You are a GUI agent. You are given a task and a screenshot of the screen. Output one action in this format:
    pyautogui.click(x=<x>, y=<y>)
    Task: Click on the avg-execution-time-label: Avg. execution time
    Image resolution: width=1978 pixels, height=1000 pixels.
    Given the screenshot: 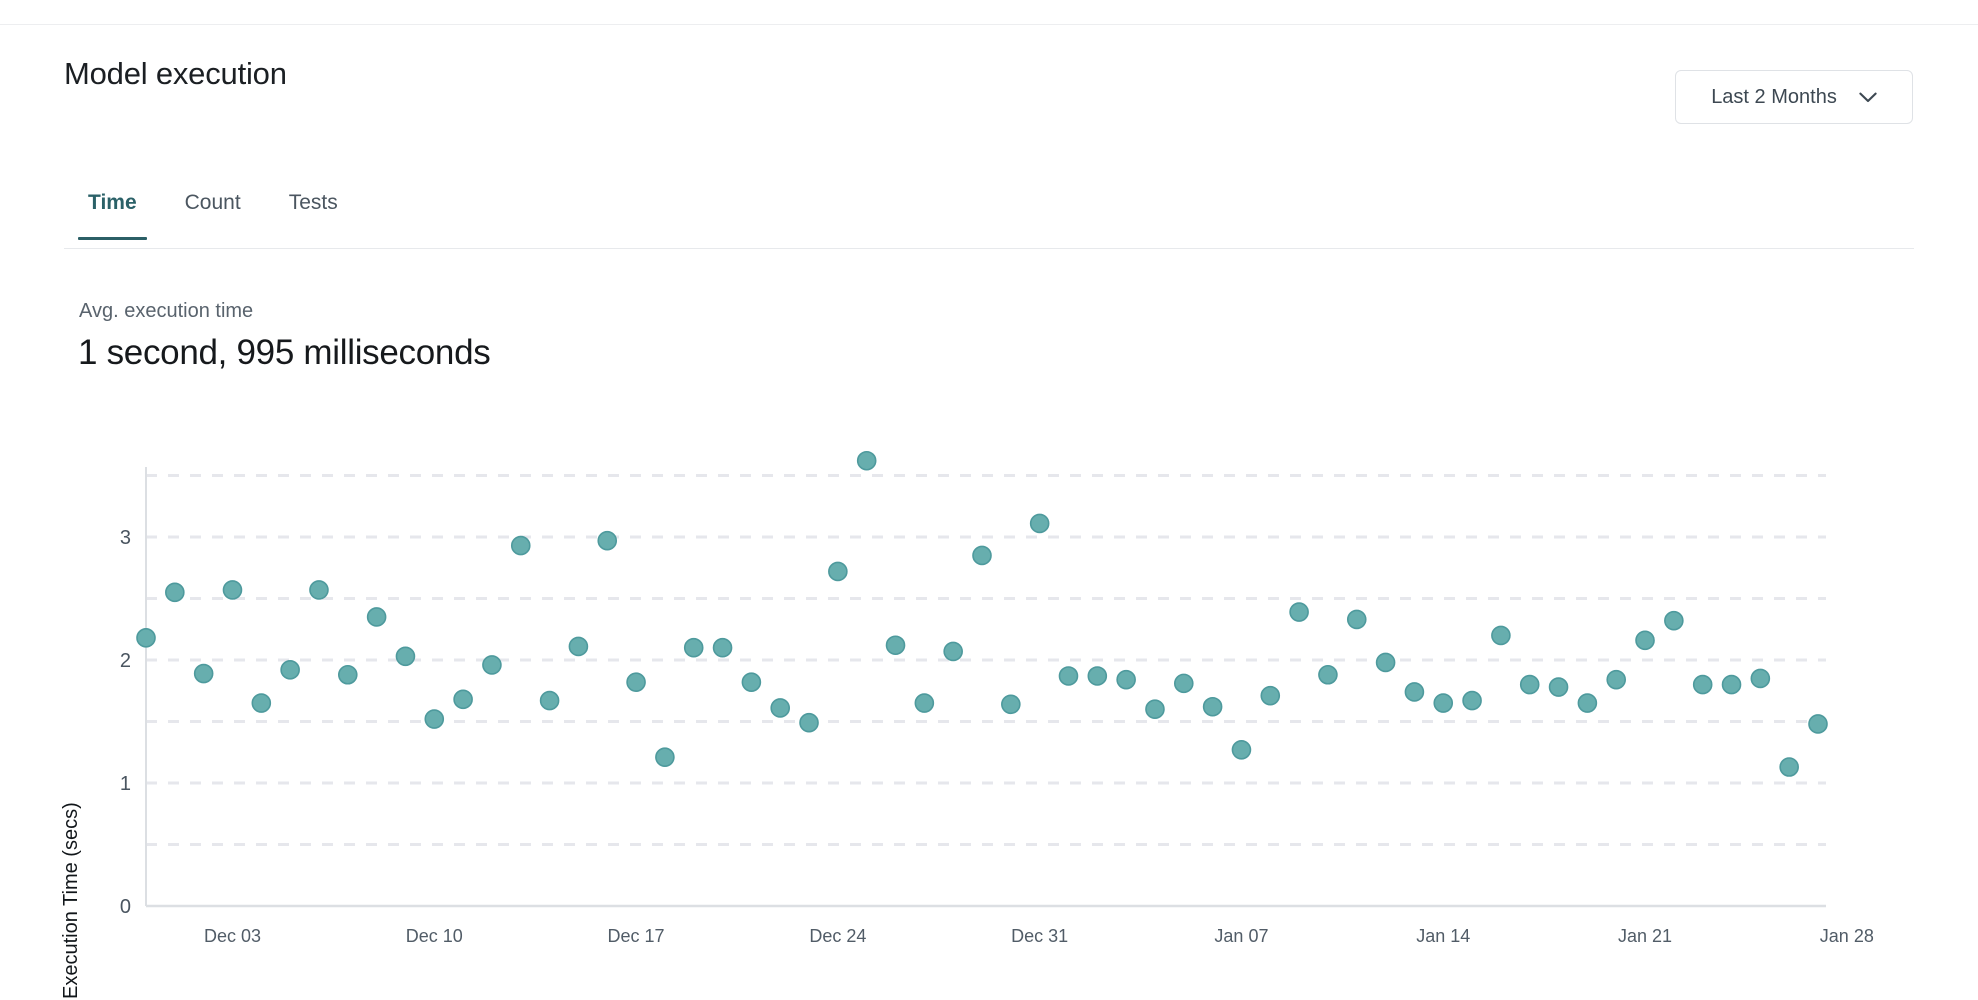 What is the action you would take?
    pyautogui.click(x=166, y=311)
    